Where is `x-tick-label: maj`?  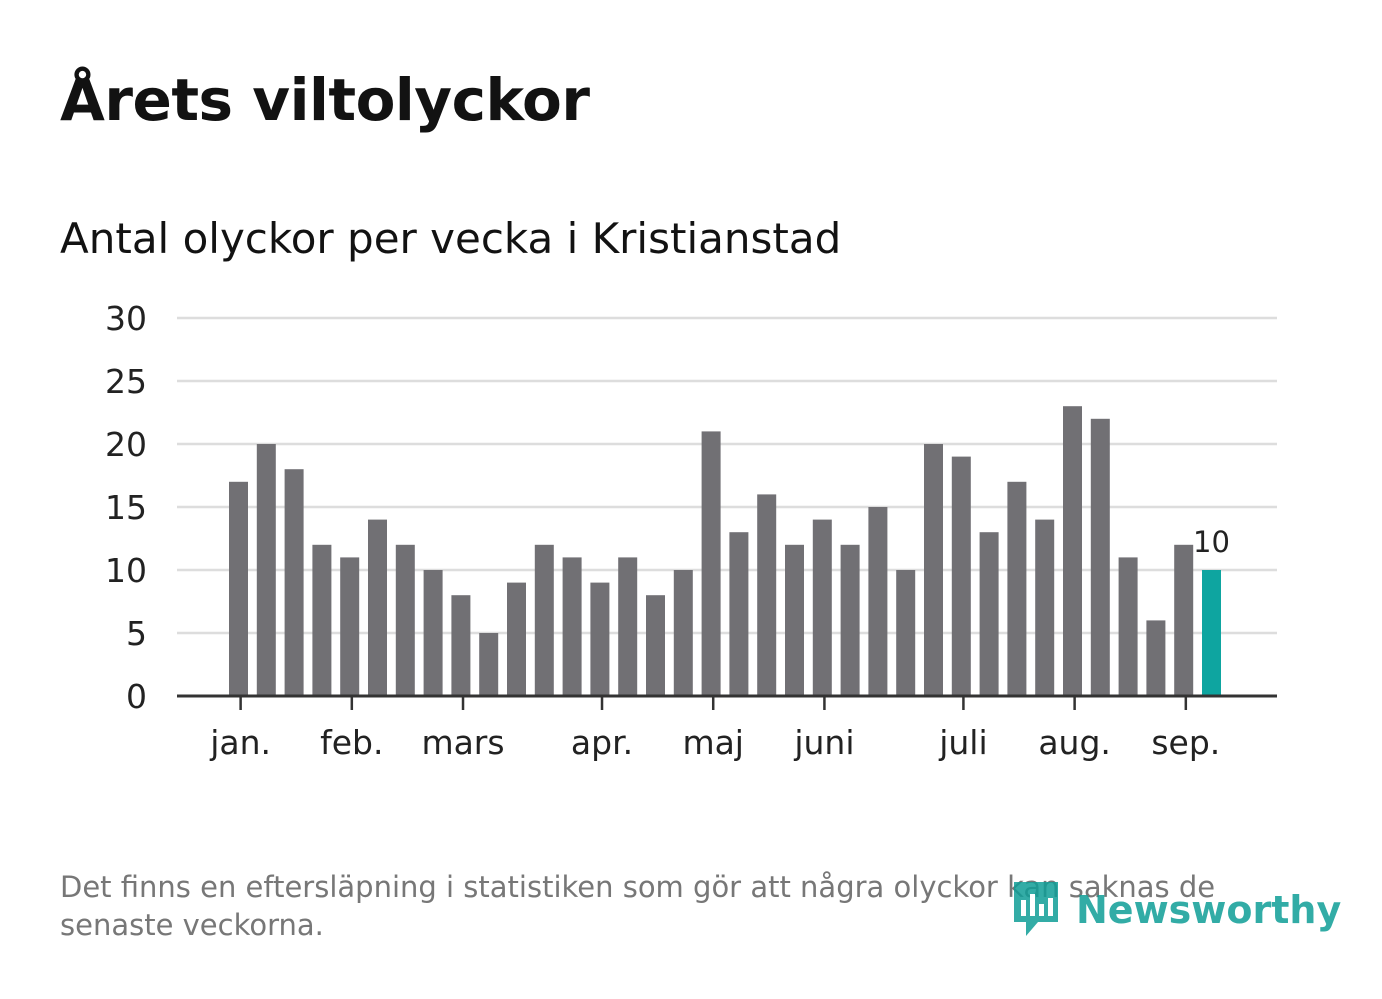 x-tick-label: maj is located at coordinates (713, 742).